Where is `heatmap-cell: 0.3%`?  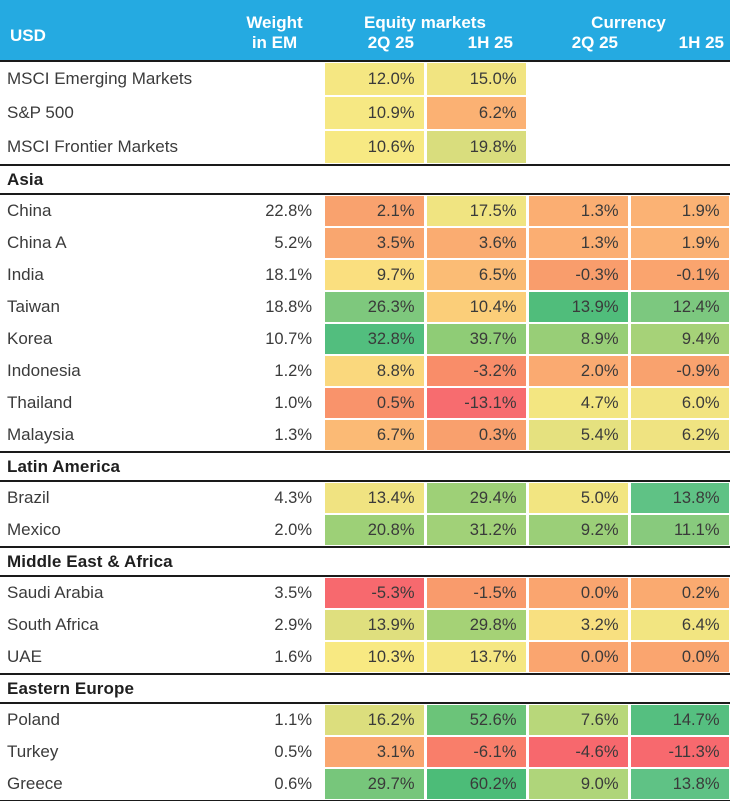
heatmap-cell: 0.3% is located at coordinates (476, 435).